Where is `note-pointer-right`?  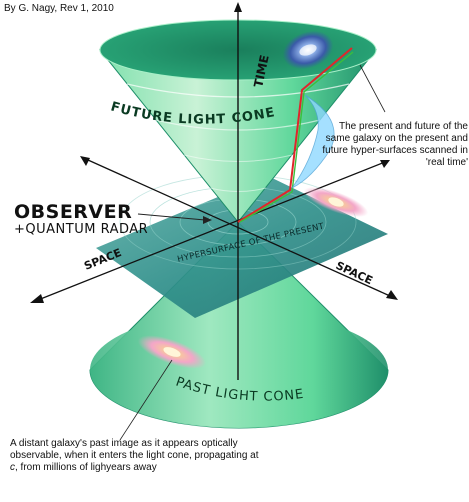 note-pointer-right is located at coordinates (372, 88).